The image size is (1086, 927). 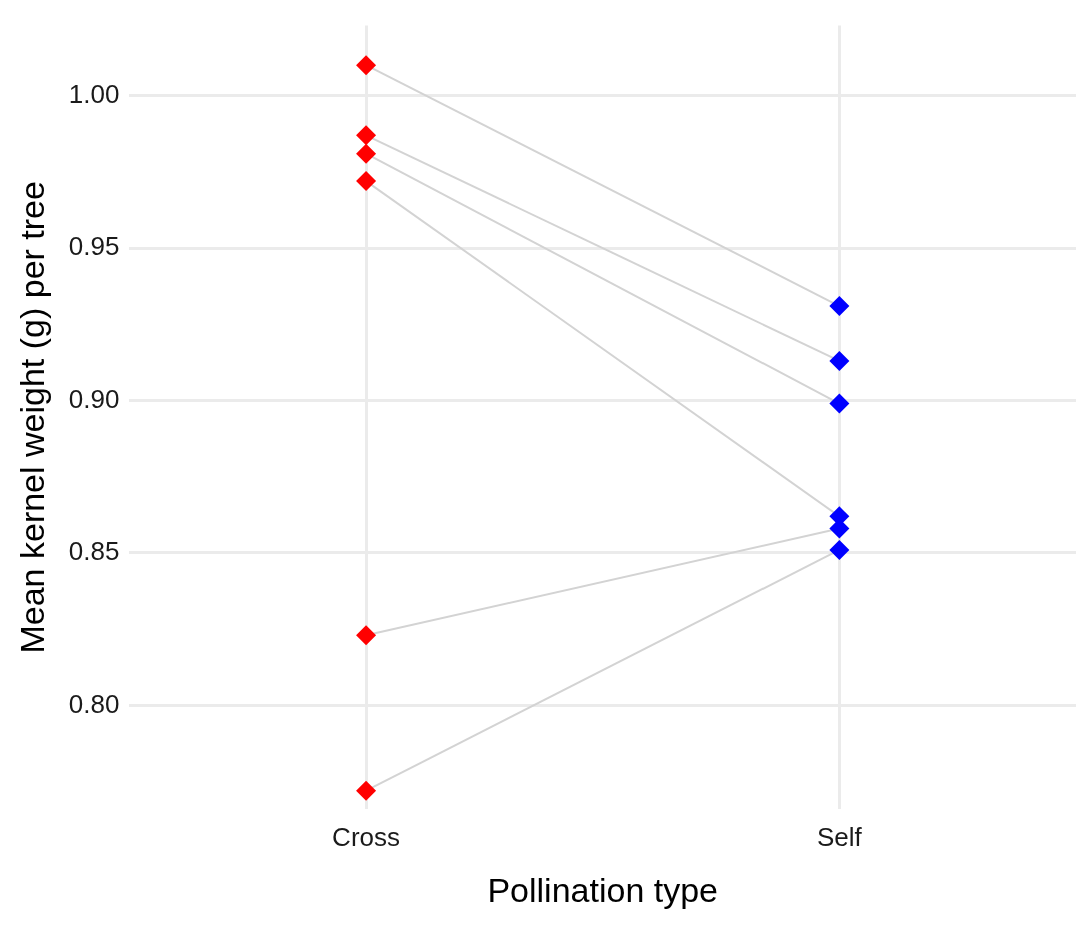 What do you see at coordinates (94, 246) in the screenshot?
I see `y-tick-label: 0.95` at bounding box center [94, 246].